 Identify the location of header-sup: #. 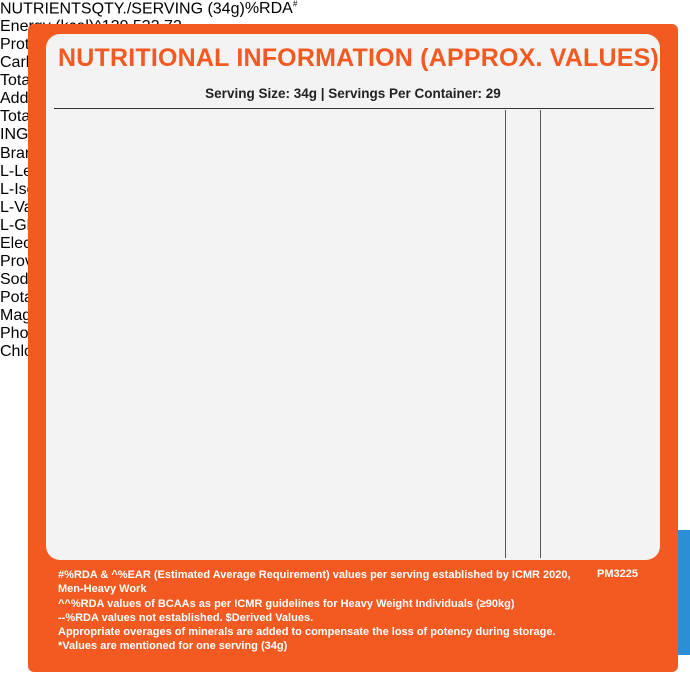
(295, 4).